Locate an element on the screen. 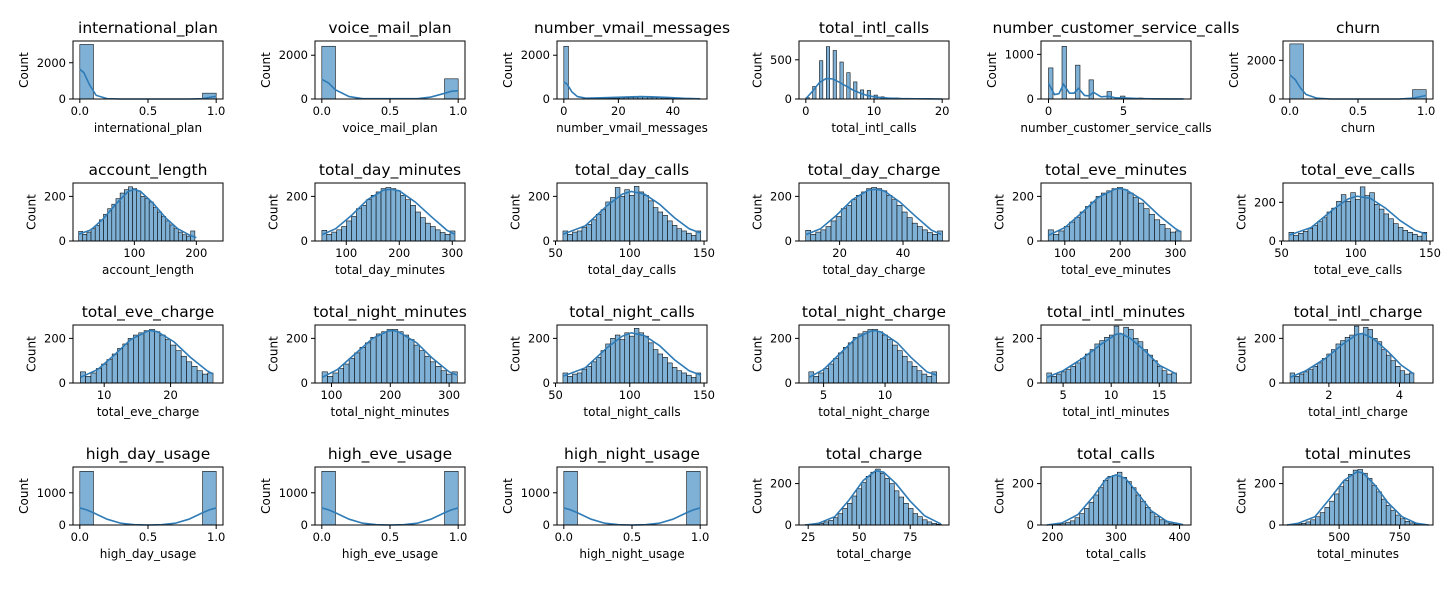 This screenshot has width=1456, height=597. subplot-title: total_intl_minutes is located at coordinates (1116, 312).